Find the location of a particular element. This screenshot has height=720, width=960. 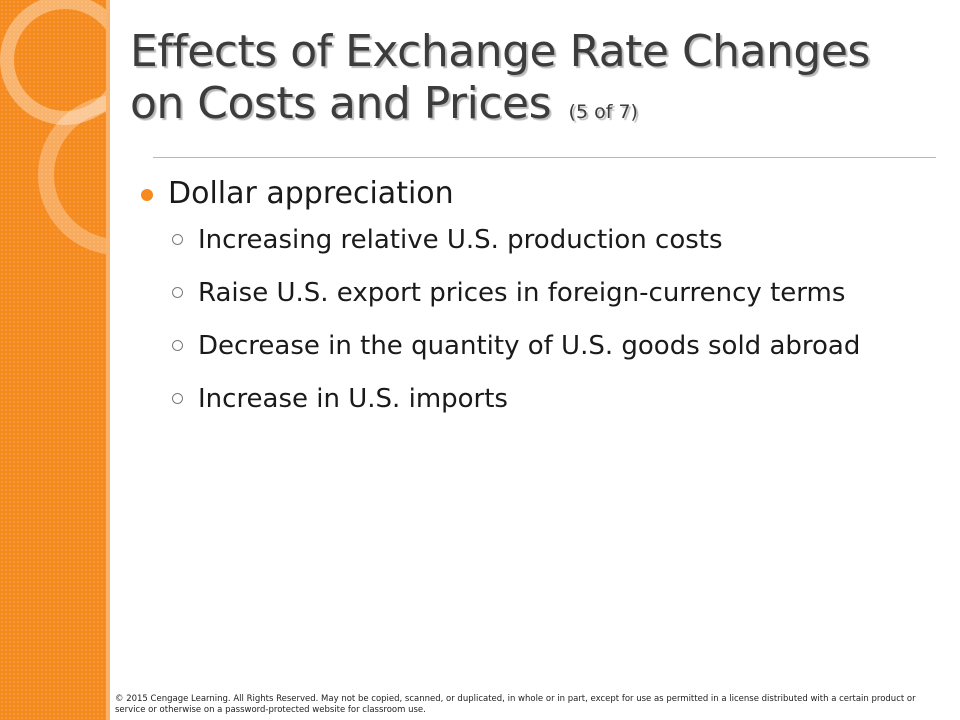

sub-bullet-item: Increase in U.S. imports is located at coordinates (500, 399).